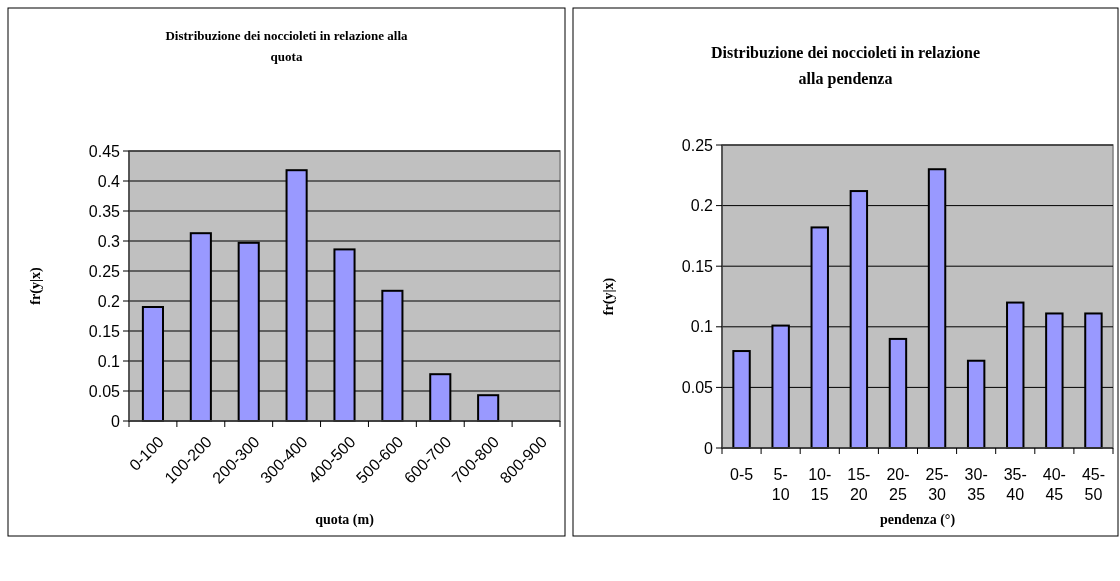 Image resolution: width=1120 pixels, height=581 pixels. Describe the element at coordinates (345, 520) in the screenshot. I see `x-axis-title: quota (m)` at that location.